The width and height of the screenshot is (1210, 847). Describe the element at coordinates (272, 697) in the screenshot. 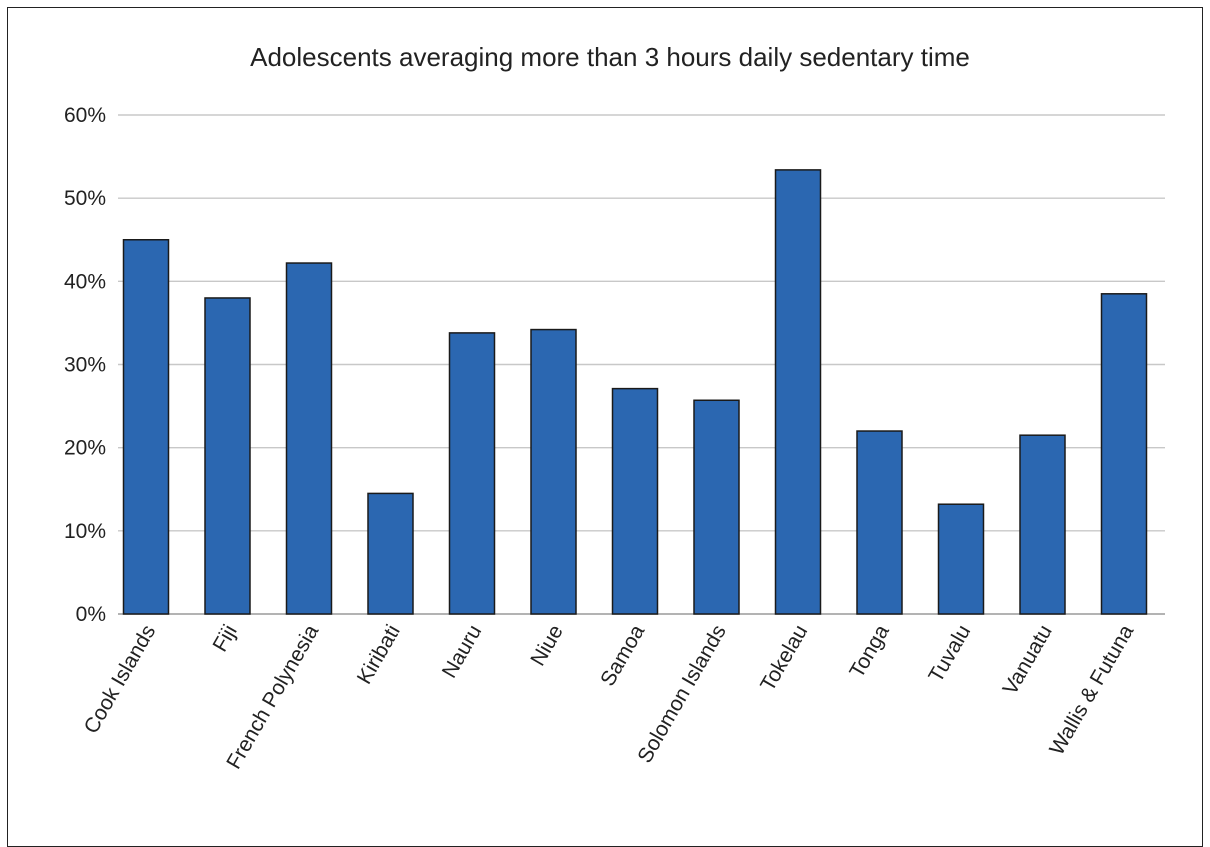

I see `x-tick-label: French Polynesia` at that location.